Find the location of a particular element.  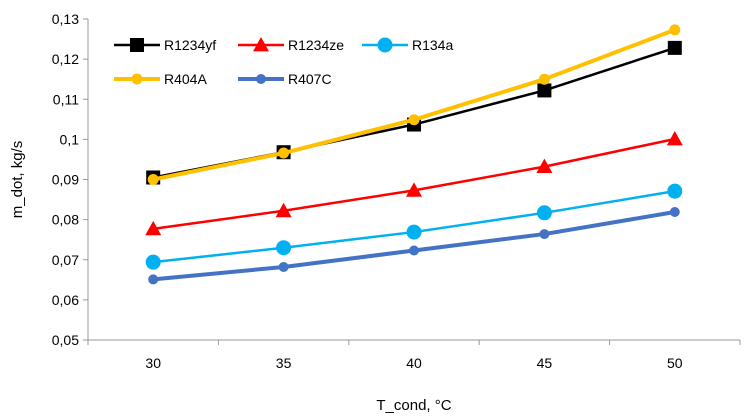

y-tick-label: 0,08 is located at coordinates (65, 220).